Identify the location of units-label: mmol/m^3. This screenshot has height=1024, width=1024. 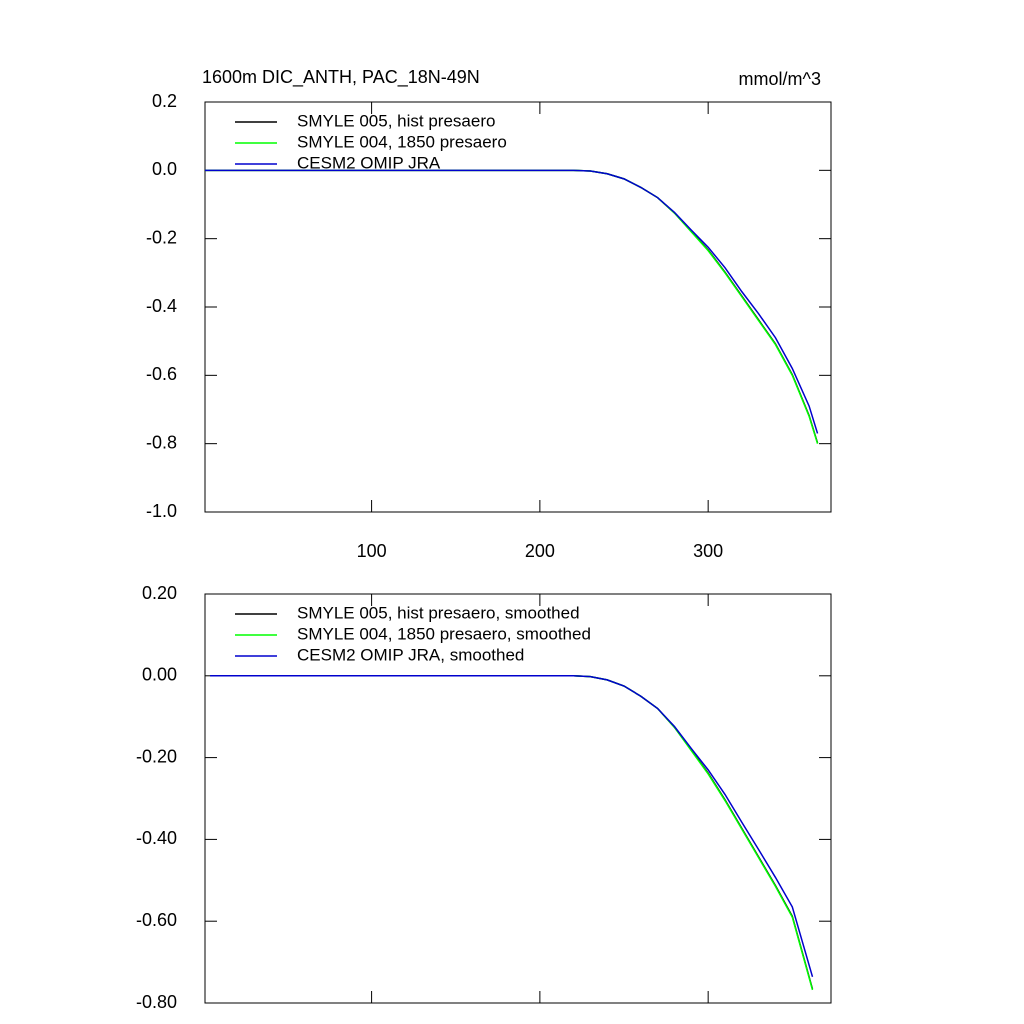
(780, 79).